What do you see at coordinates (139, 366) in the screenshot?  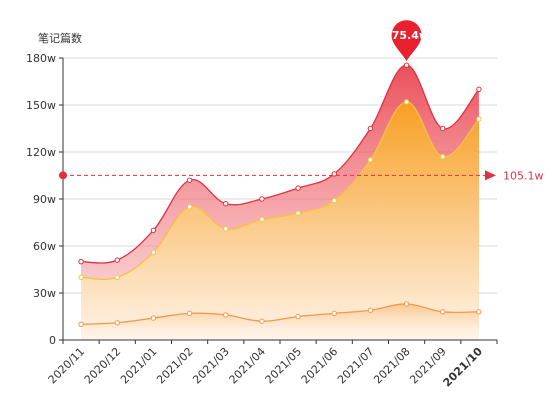 I see `x-tick-label: 2021/01` at bounding box center [139, 366].